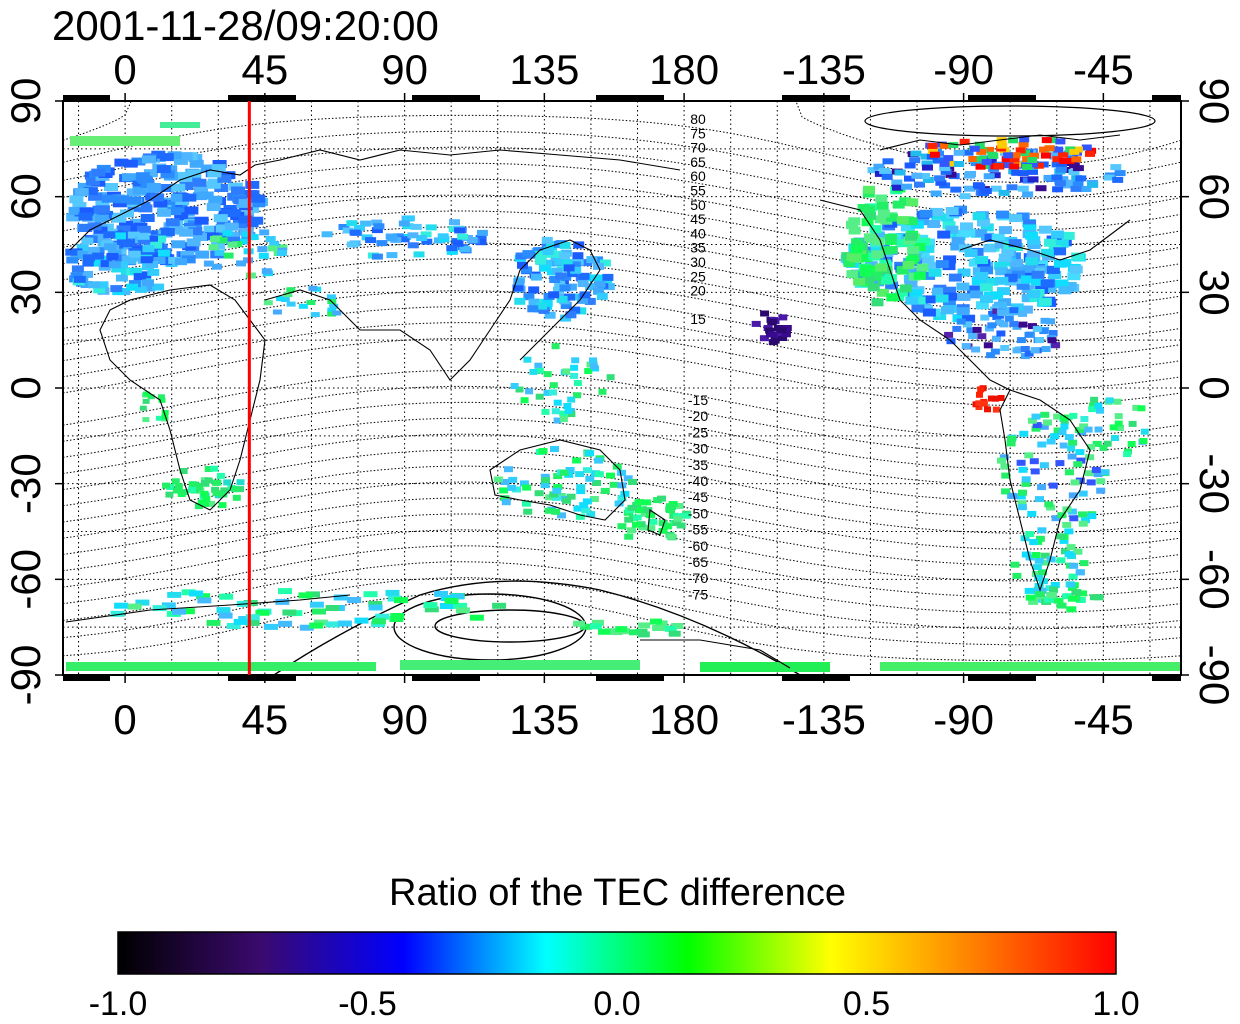 Image resolution: width=1240 pixels, height=1024 pixels. What do you see at coordinates (698, 133) in the screenshot?
I see `contour-label: 75` at bounding box center [698, 133].